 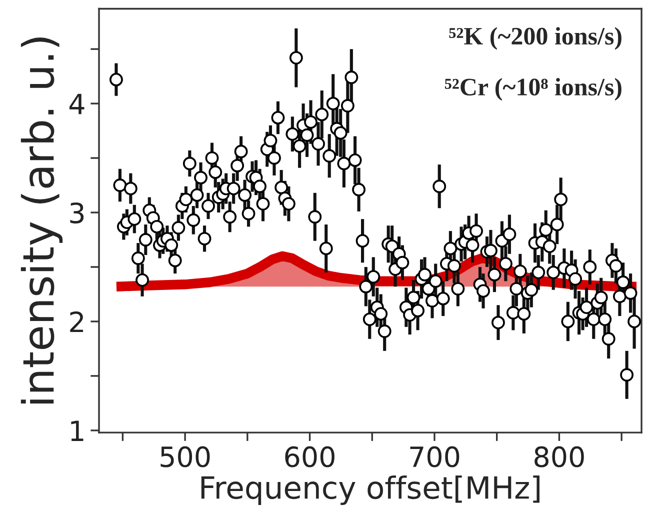 I want to click on y-tick-label: 2, so click(x=77, y=321).